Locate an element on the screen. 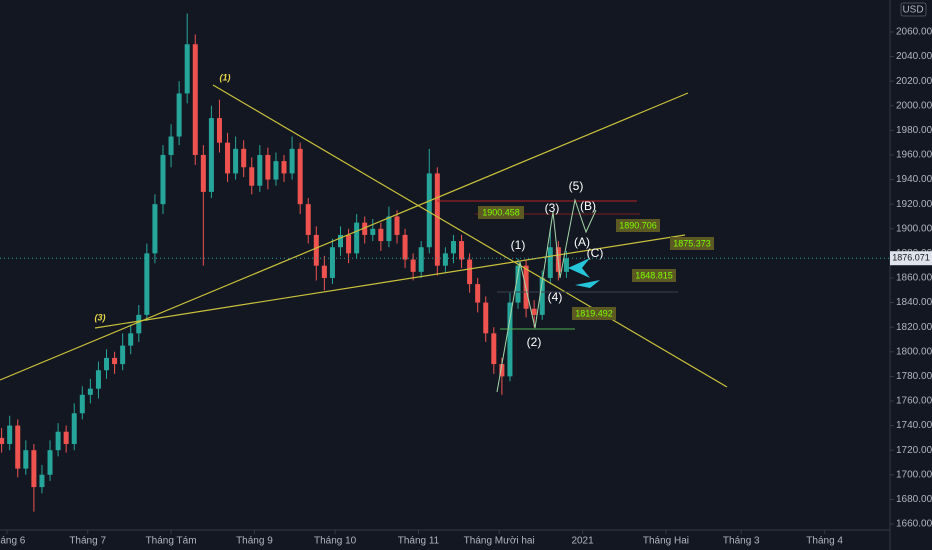 The image size is (932, 550). price-box-label: 1819.492 is located at coordinates (594, 313).